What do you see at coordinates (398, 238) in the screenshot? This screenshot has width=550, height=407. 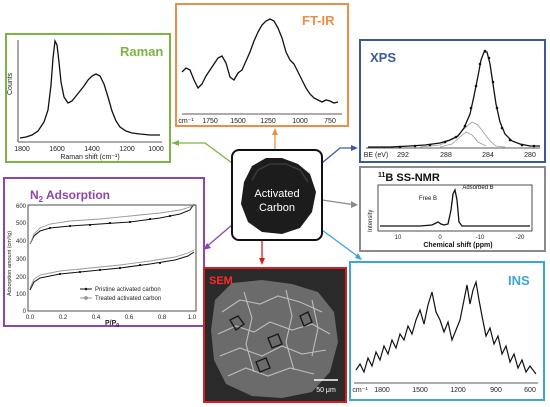 I see `nmr-tick-10: 10` at bounding box center [398, 238].